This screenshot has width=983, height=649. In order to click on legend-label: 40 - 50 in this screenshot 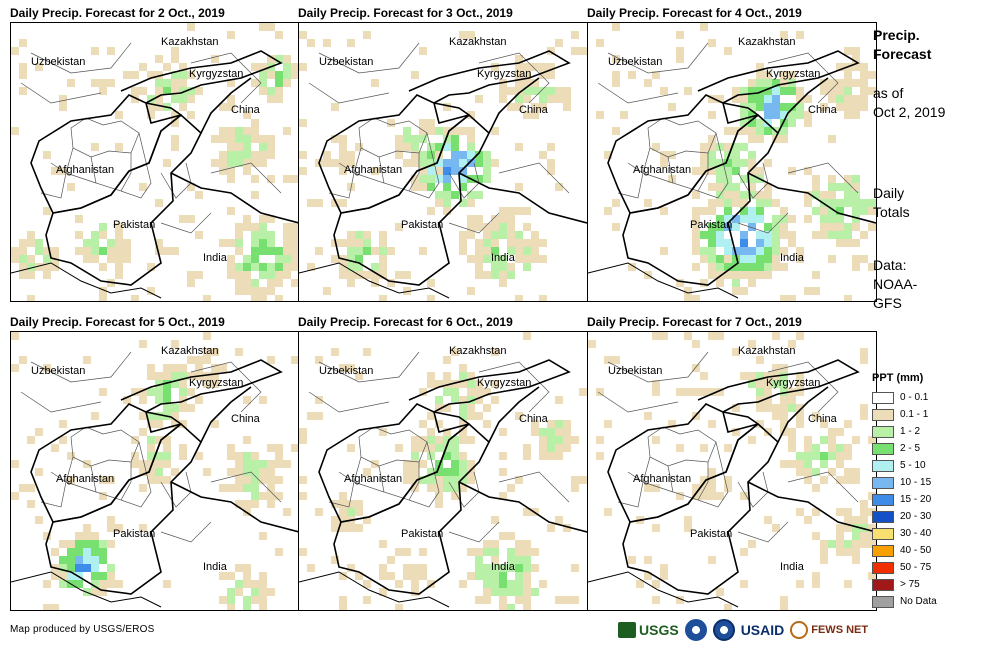, I will do `click(916, 550)`.